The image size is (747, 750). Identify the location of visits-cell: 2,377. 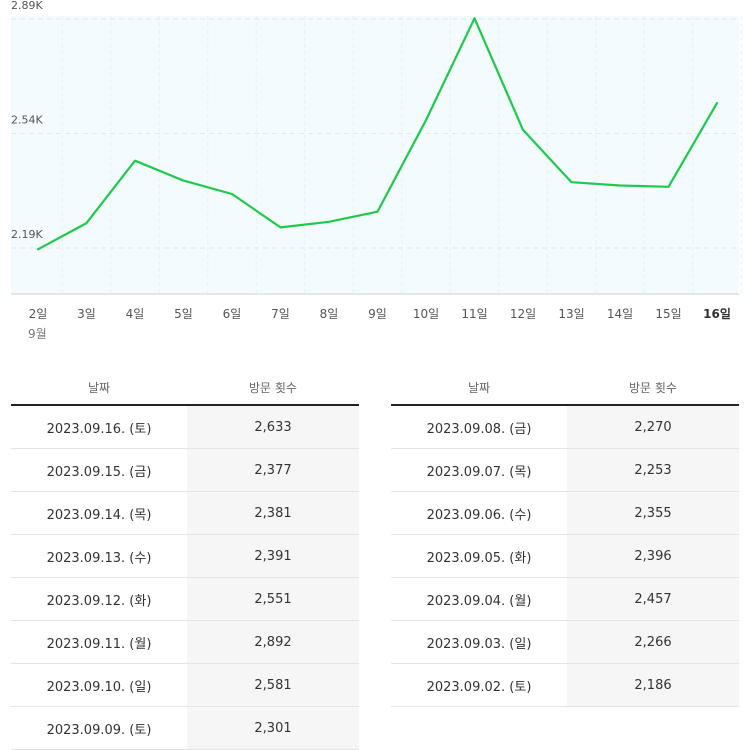
(273, 470).